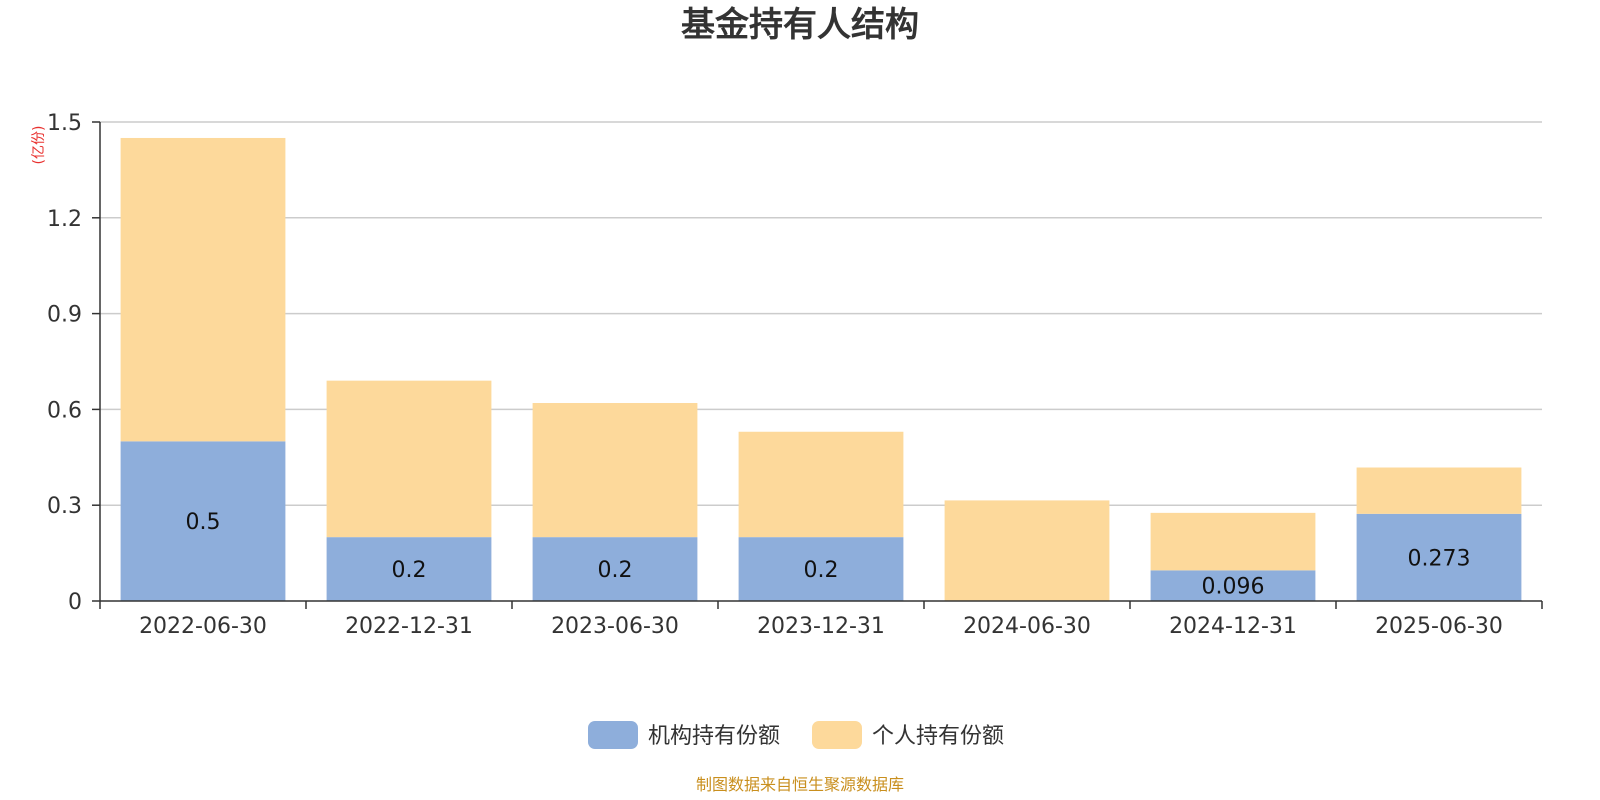 This screenshot has width=1600, height=800. Describe the element at coordinates (938, 736) in the screenshot. I see `legend-label: 个人持有份额` at that location.